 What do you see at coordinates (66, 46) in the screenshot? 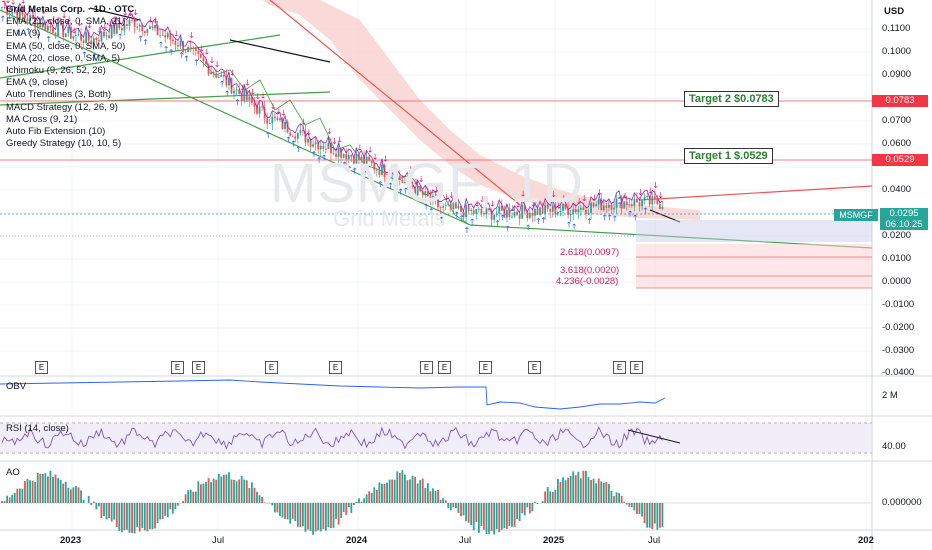
I see `indicator-item: EMA (50, close, 0, SMA, 50)` at bounding box center [66, 46].